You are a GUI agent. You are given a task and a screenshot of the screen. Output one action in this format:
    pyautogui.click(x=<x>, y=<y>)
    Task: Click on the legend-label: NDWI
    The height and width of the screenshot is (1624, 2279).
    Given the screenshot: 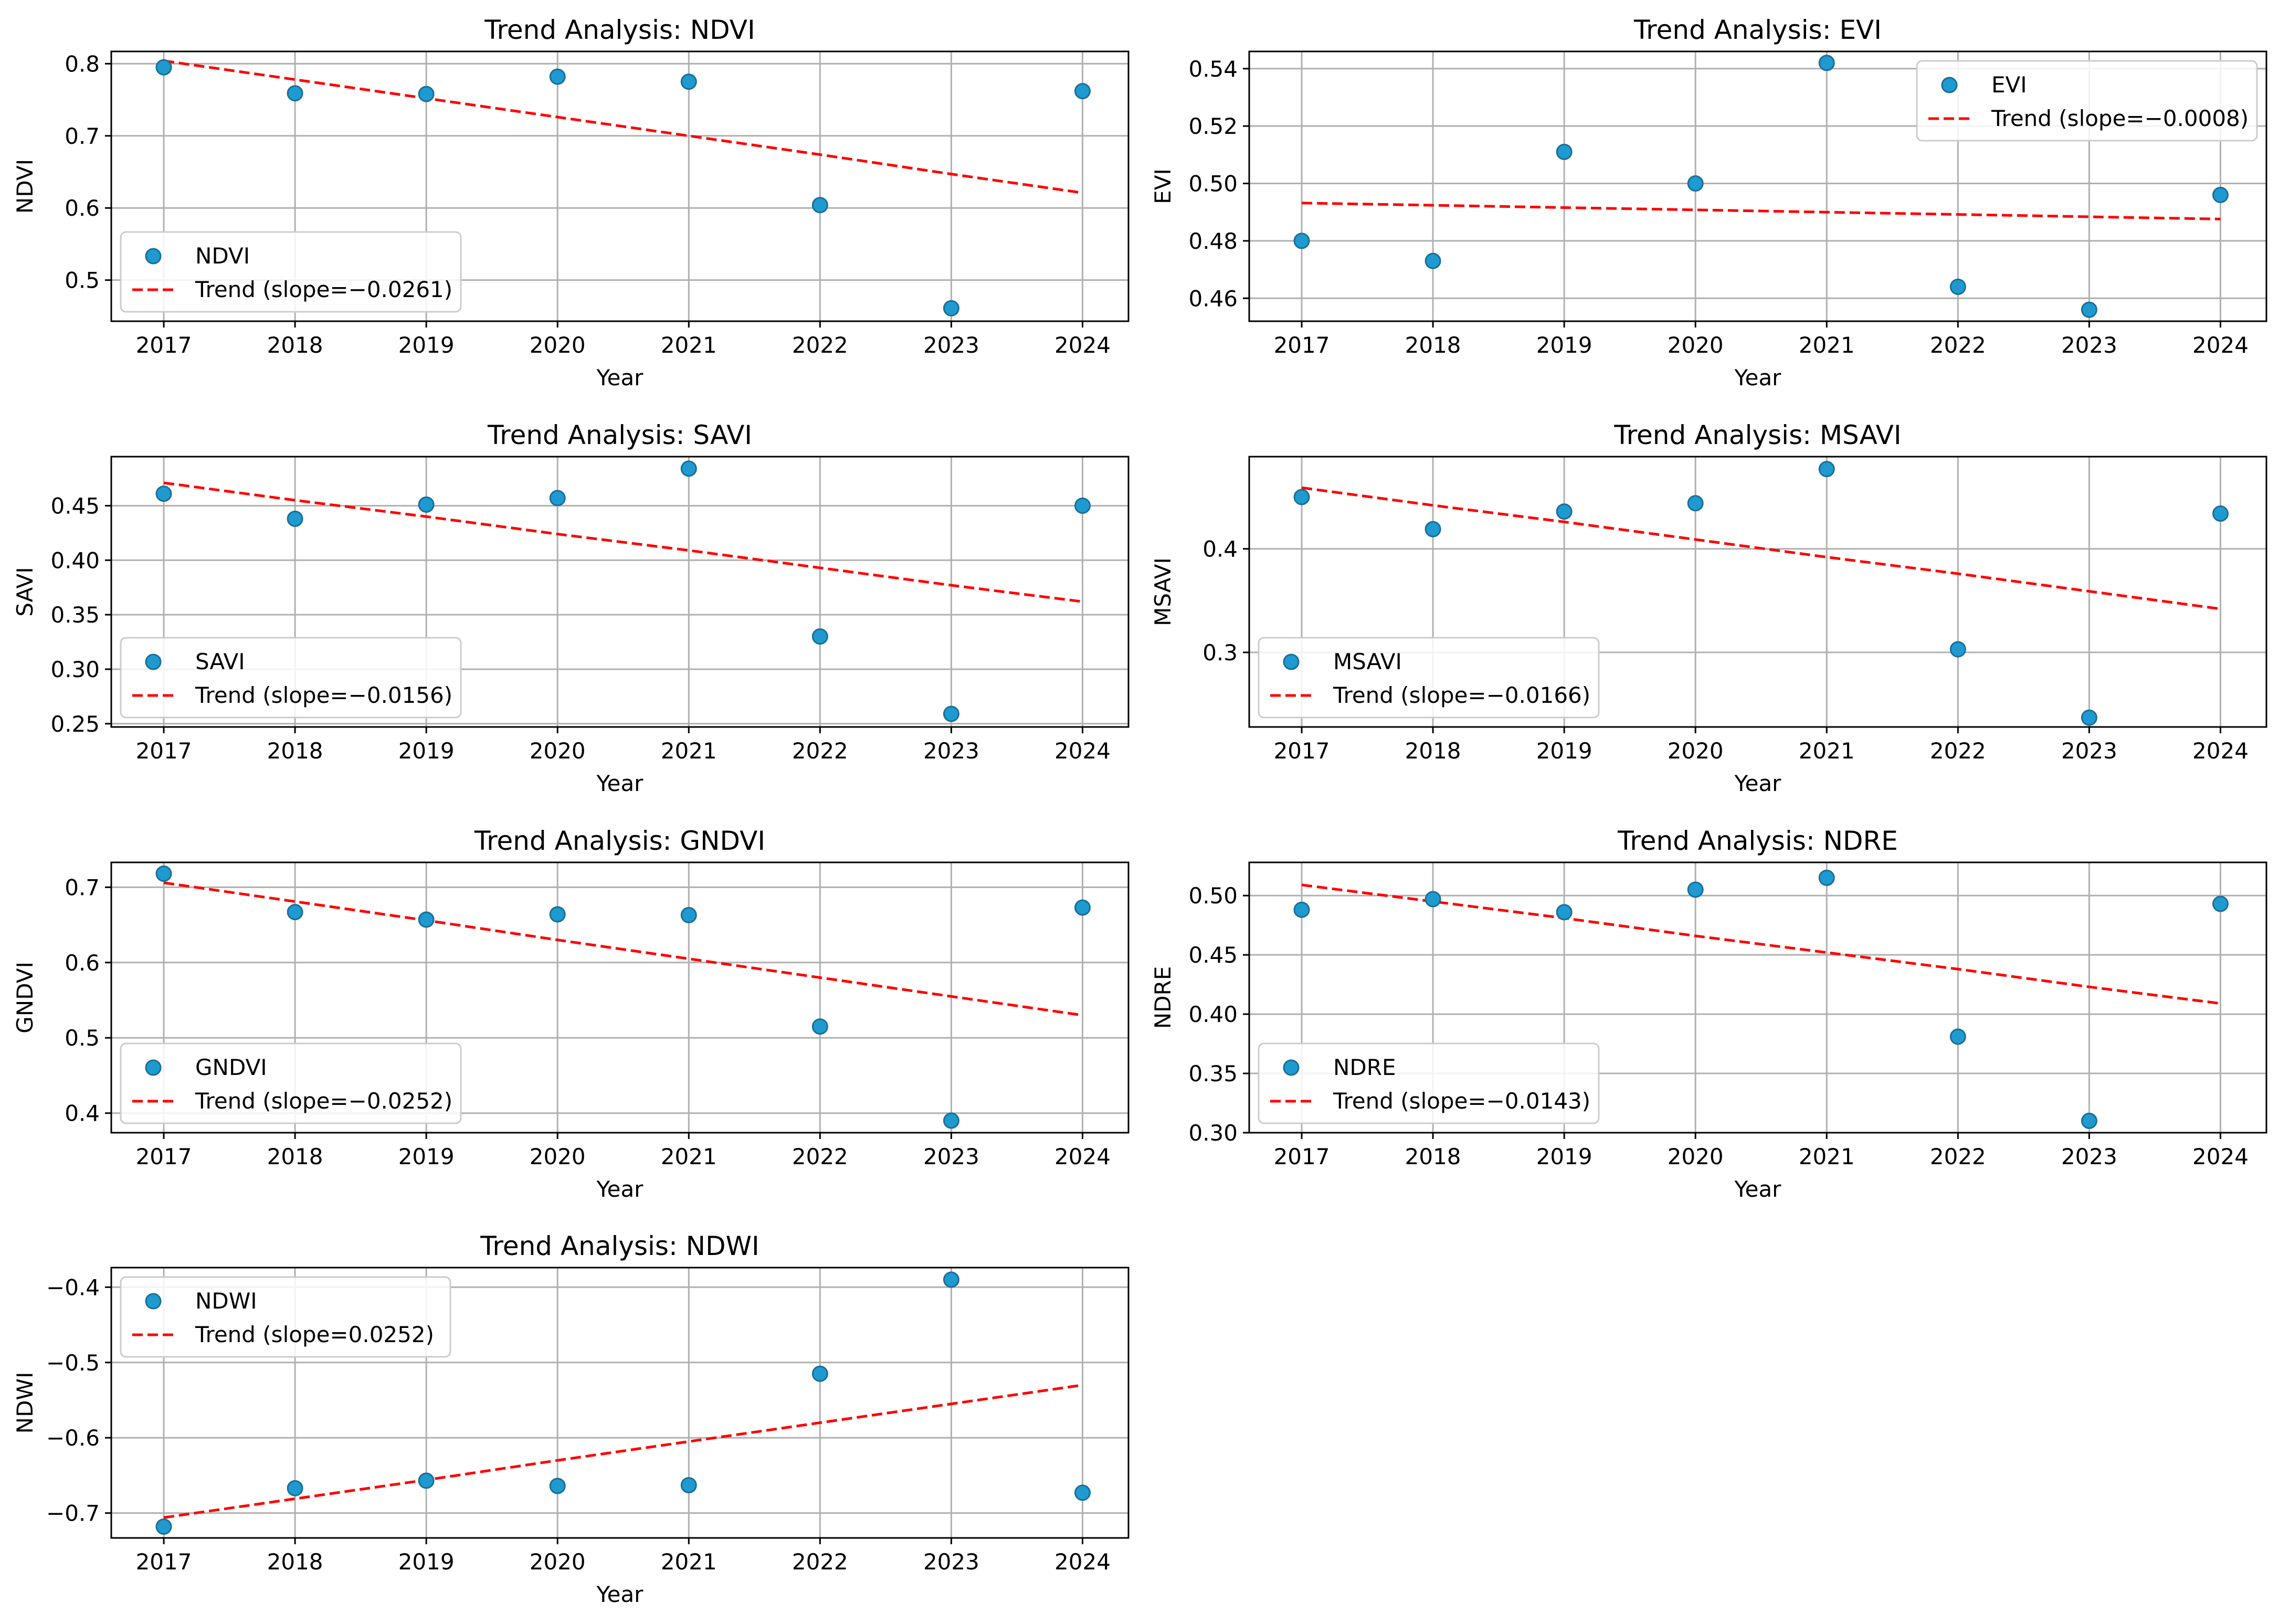 What is the action you would take?
    pyautogui.click(x=226, y=1301)
    